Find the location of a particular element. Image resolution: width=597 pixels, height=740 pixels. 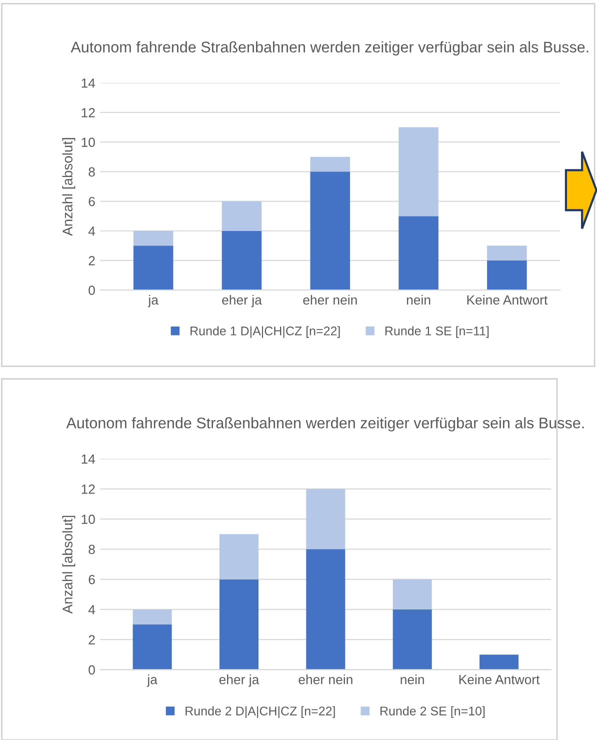

legend-label: Runde 1 SE [n=11] is located at coordinates (437, 332).